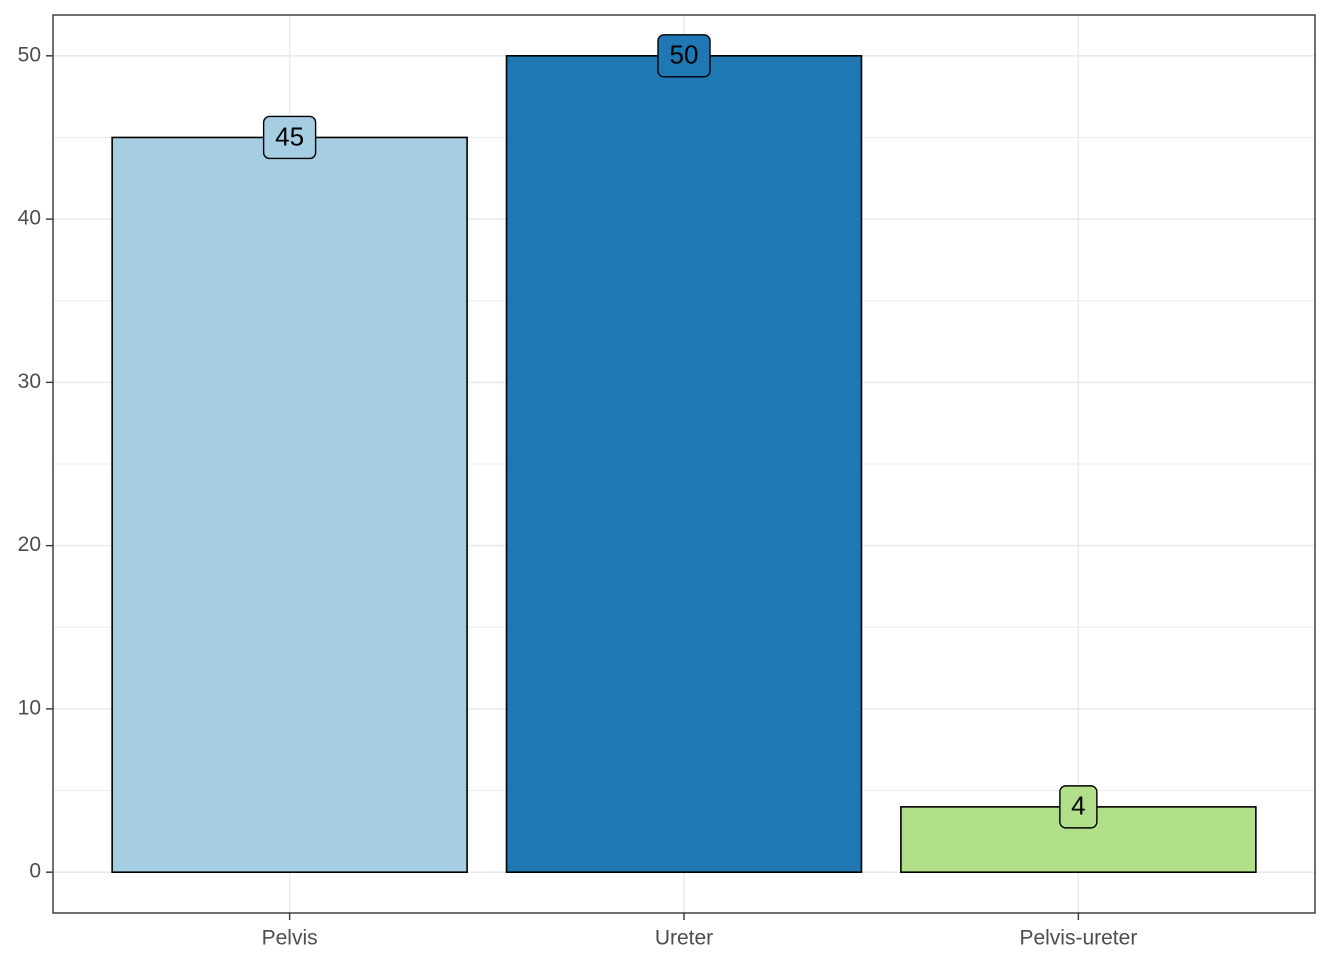 The image size is (1344, 960). I want to click on x-tick-label: Ureter, so click(684, 938).